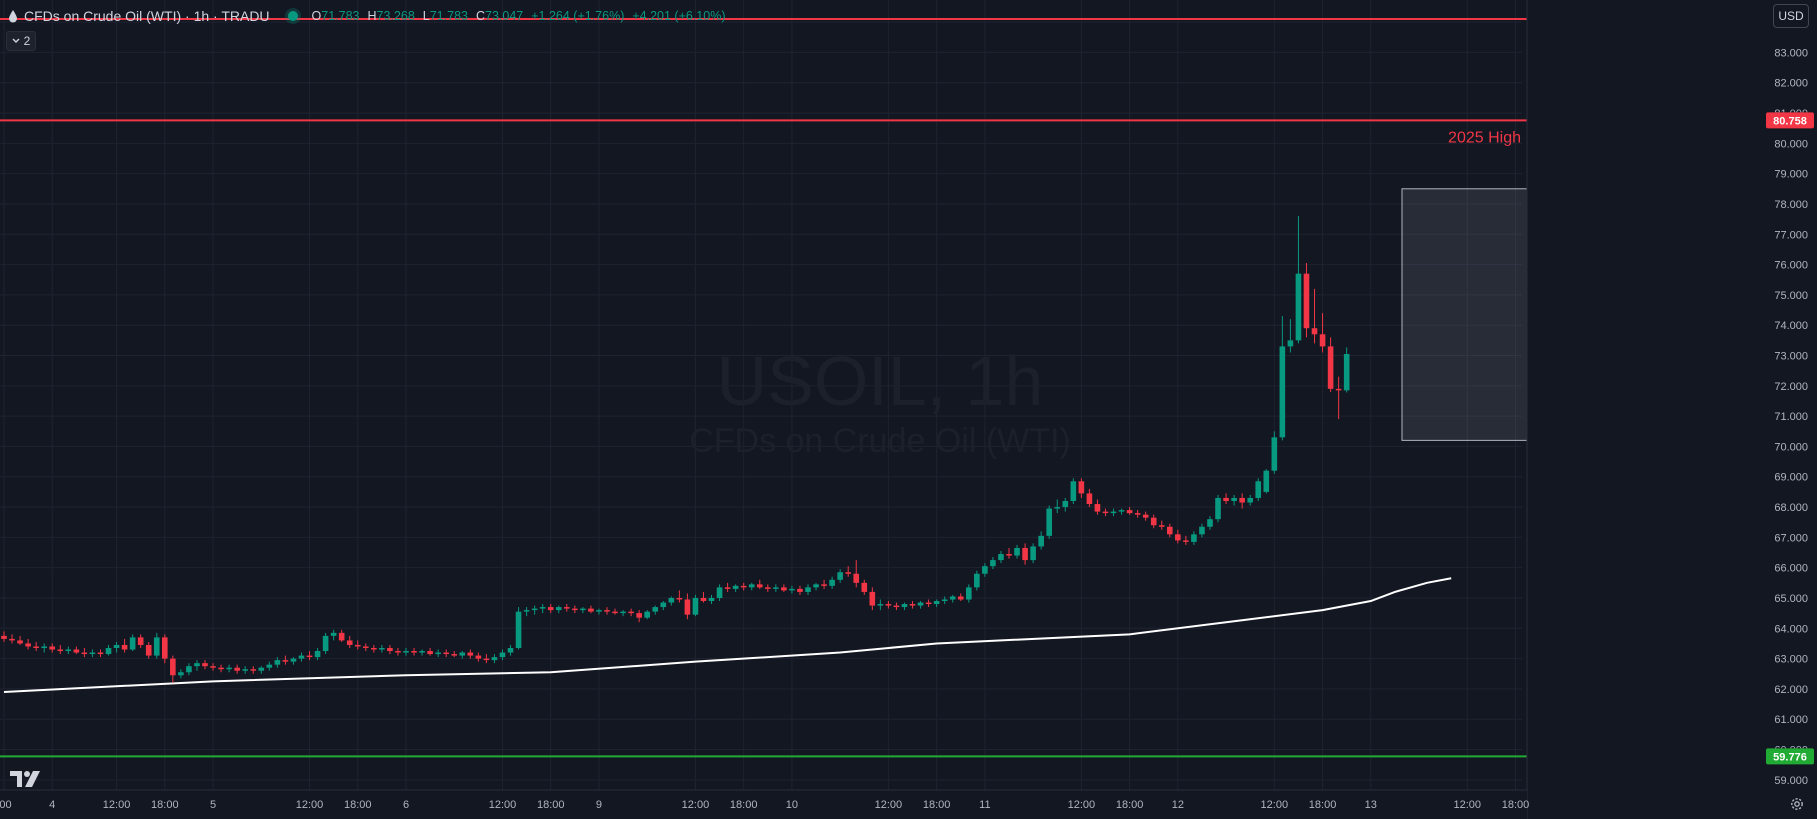 The width and height of the screenshot is (1817, 819). Describe the element at coordinates (1791, 569) in the screenshot. I see `price-tick-label: 66.000` at that location.